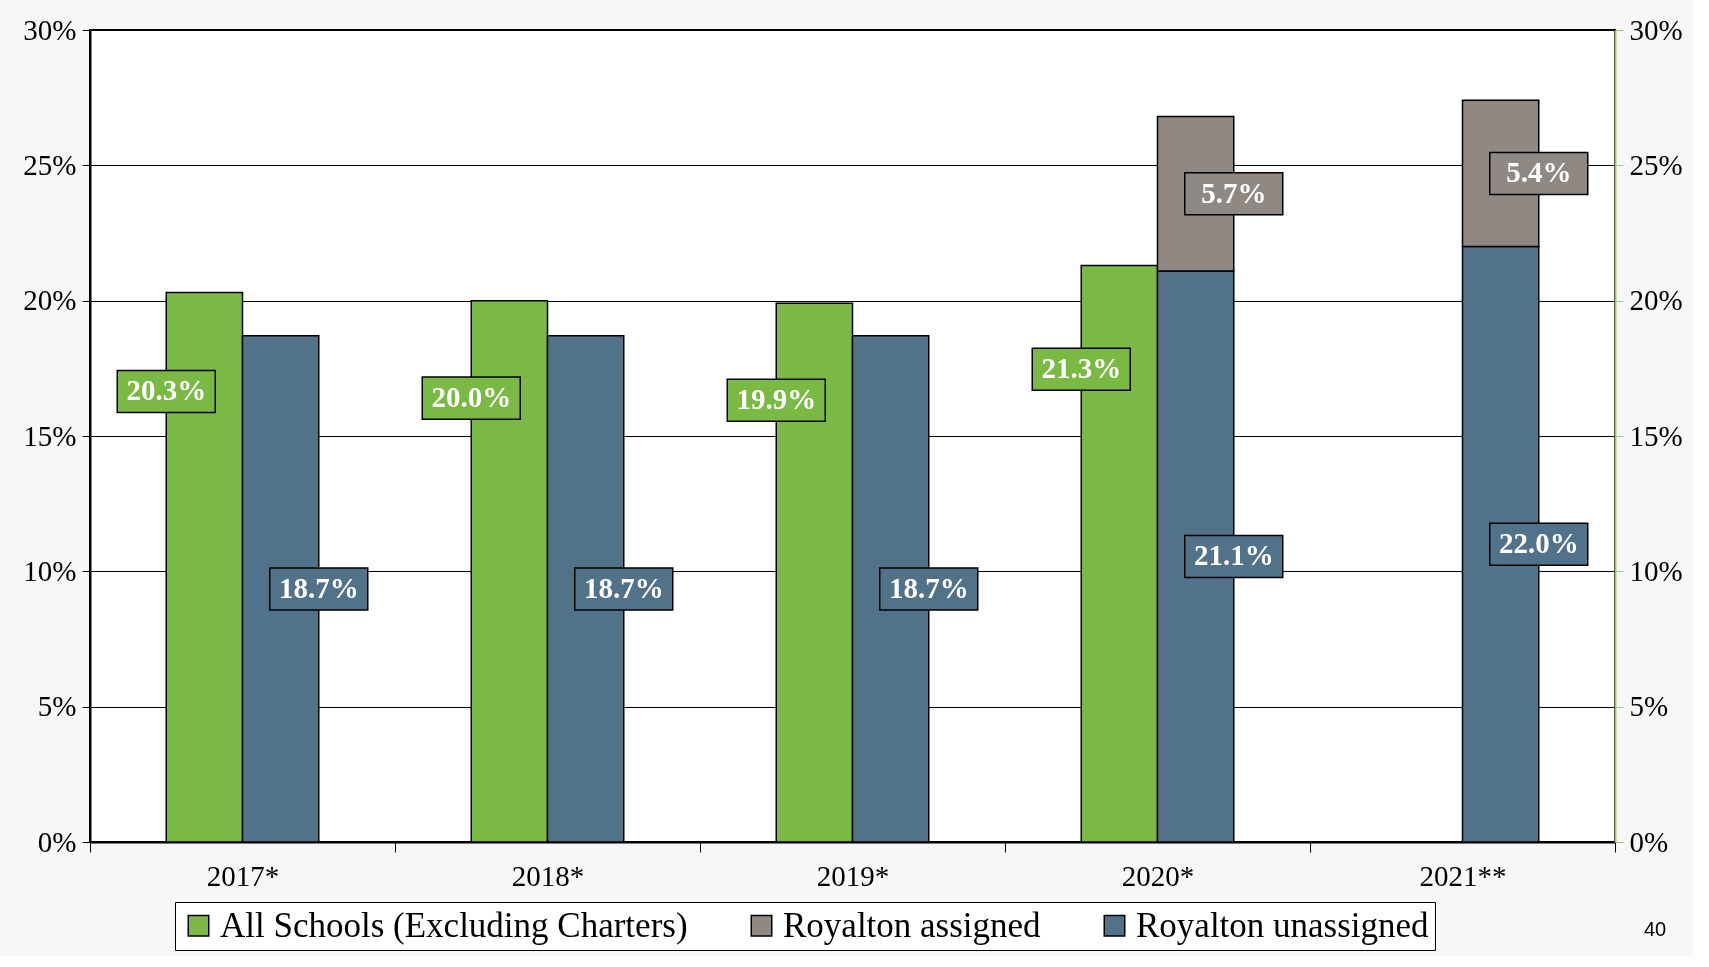 The width and height of the screenshot is (1709, 967). Describe the element at coordinates (454, 925) in the screenshot. I see `legend-label: All Schools (Excluding Charters)` at that location.